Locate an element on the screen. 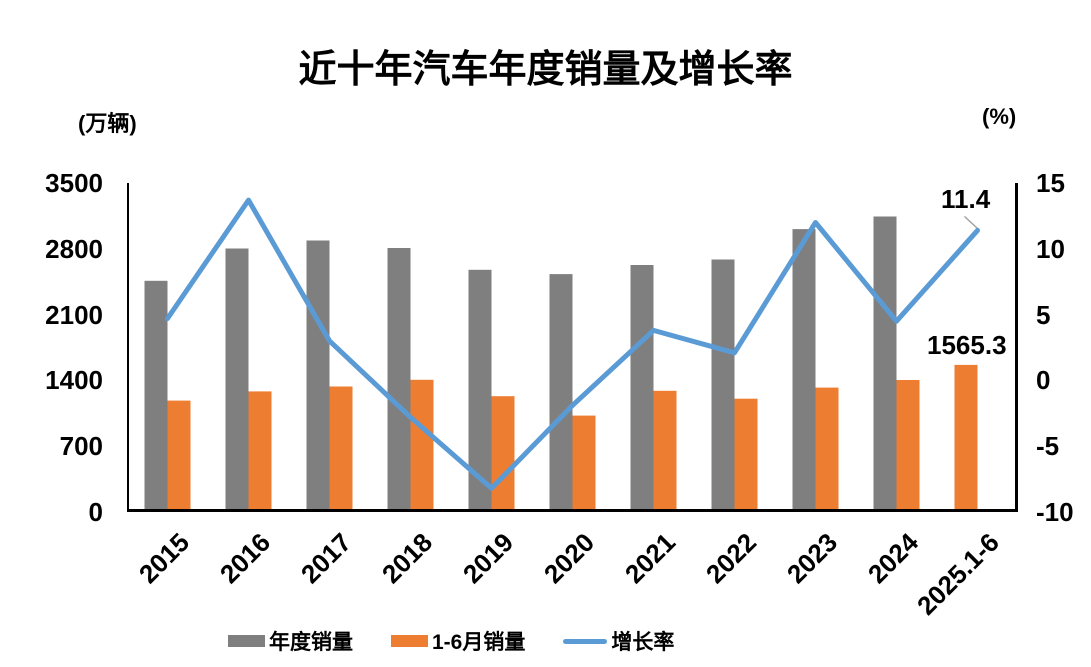 The image size is (1091, 667). bar-annual-2016 is located at coordinates (237, 380).